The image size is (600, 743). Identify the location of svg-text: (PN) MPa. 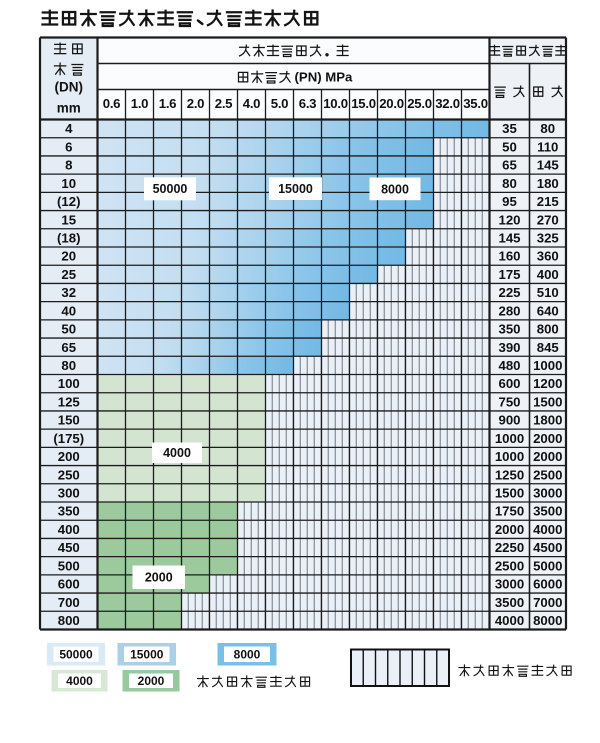
(324, 77).